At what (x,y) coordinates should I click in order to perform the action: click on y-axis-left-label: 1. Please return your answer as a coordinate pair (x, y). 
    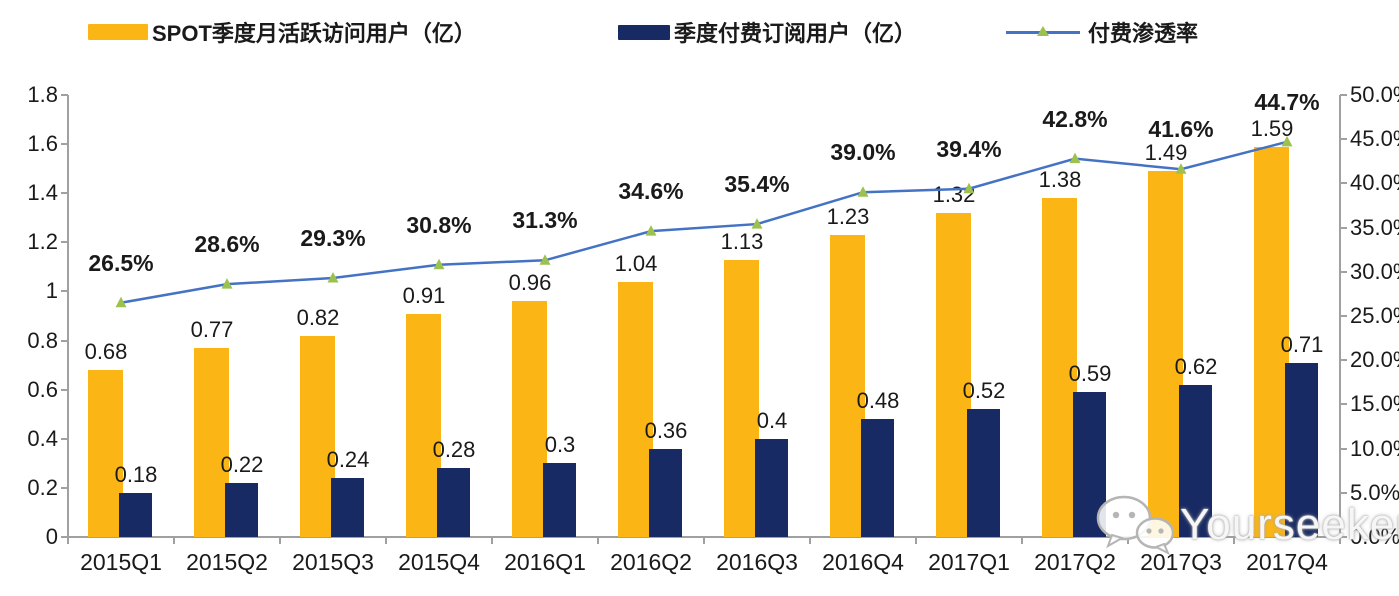
    Looking at the image, I should click on (51, 291).